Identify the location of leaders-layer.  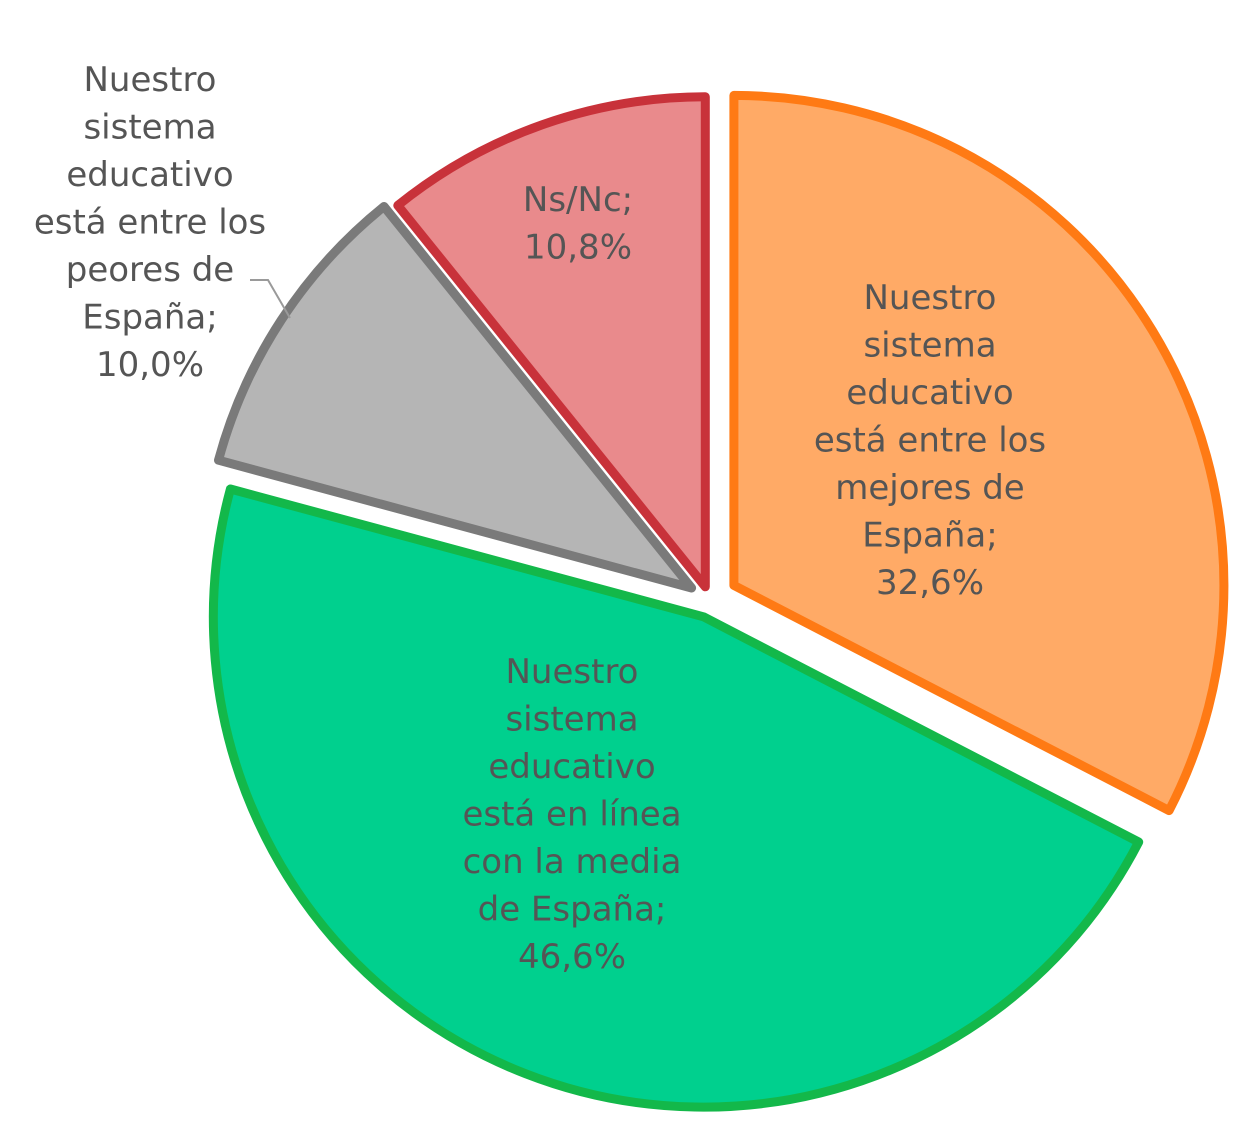
(270, 299).